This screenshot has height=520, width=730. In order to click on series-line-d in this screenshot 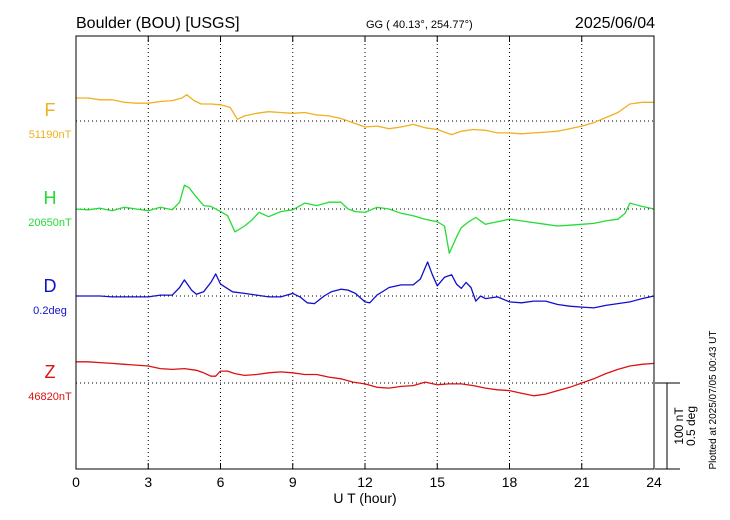, I will do `click(365, 285)`.